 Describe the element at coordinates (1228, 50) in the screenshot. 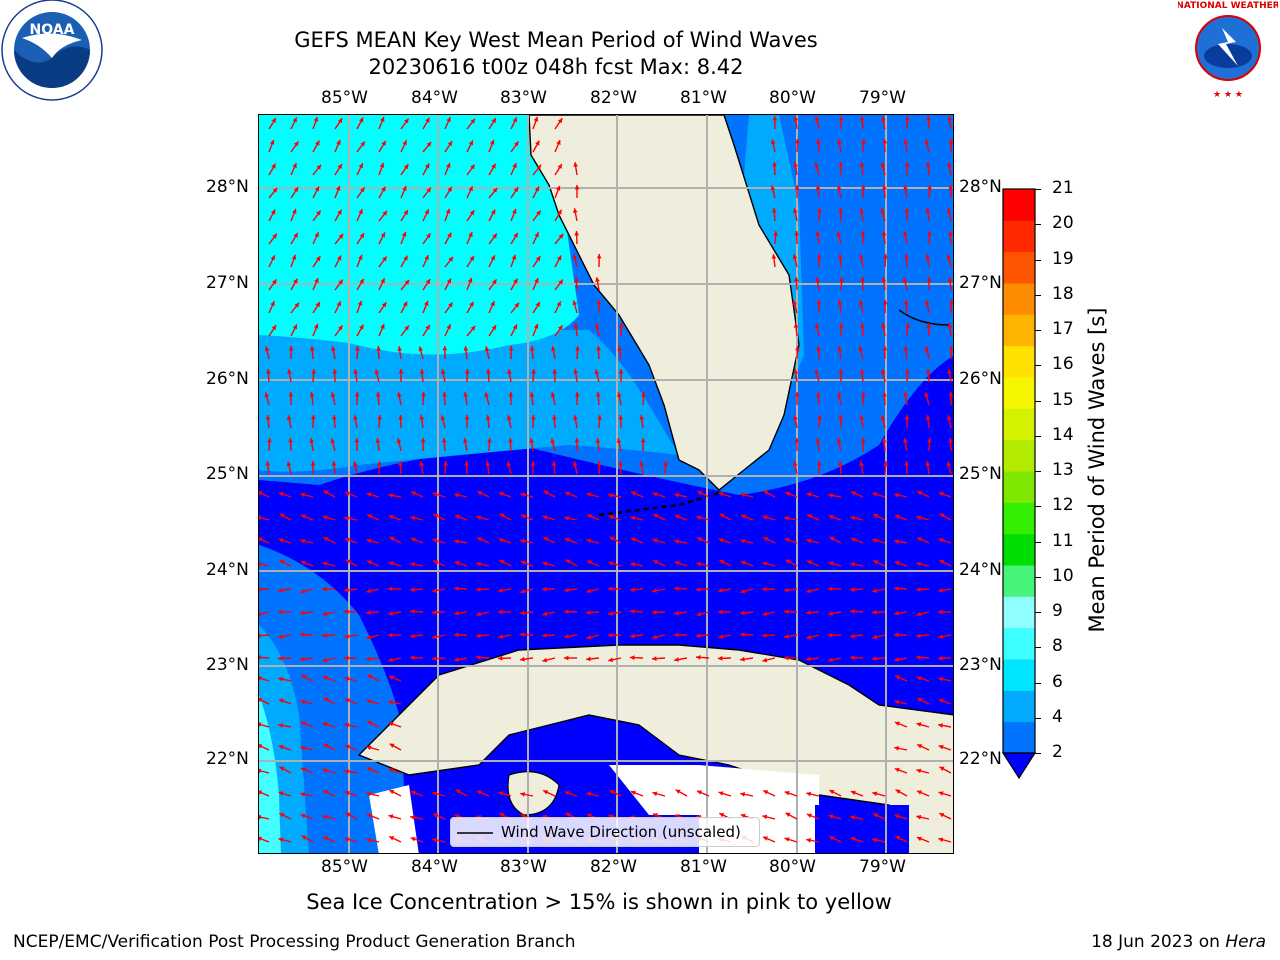

I see `nws-logo: NATIONAL WEATHER ★ ★ ★` at that location.